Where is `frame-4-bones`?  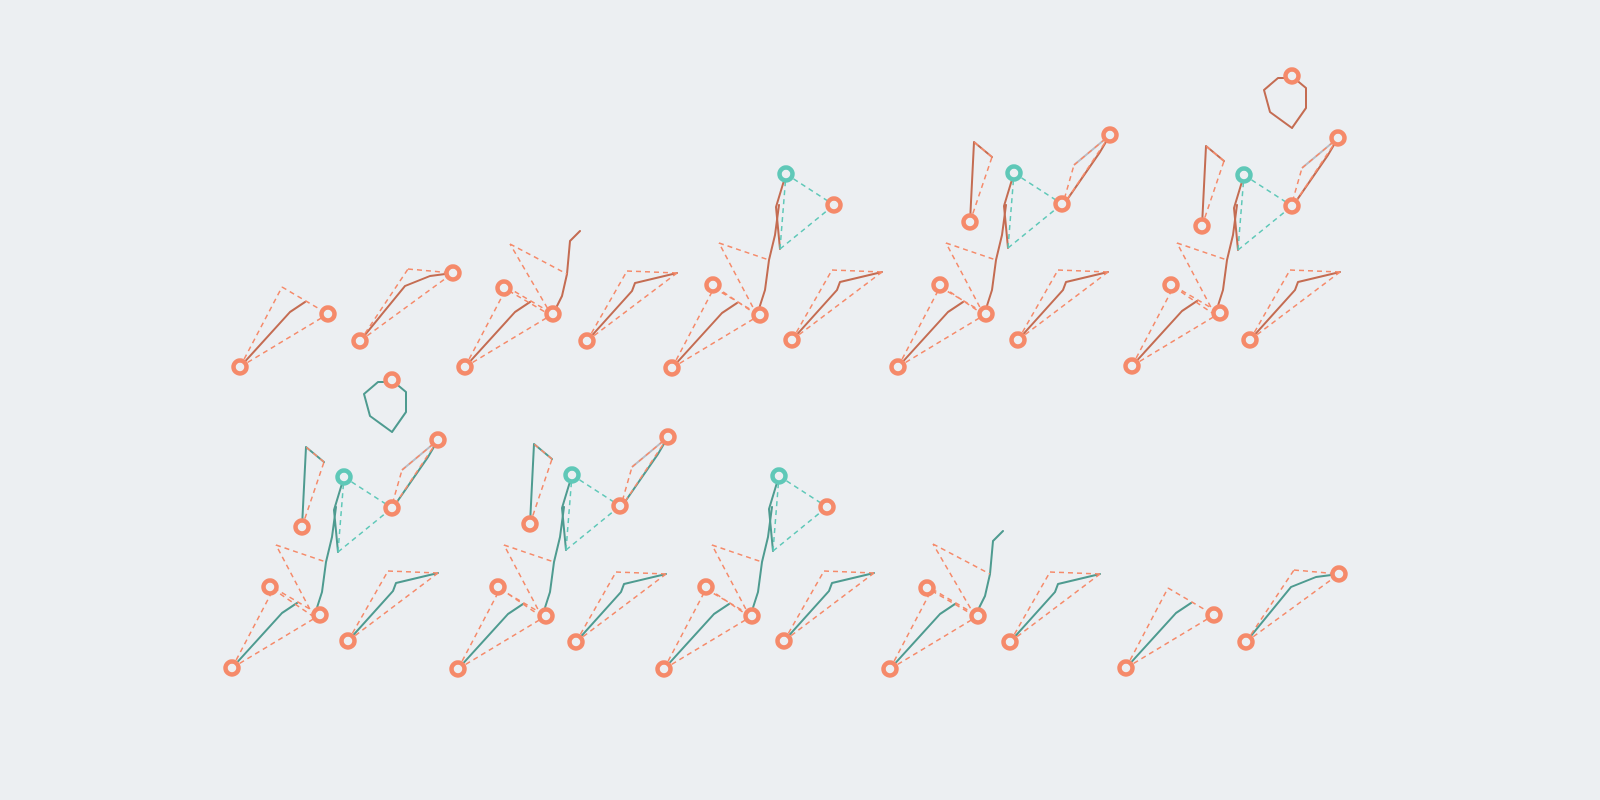 frame-4-bones is located at coordinates (777, 271).